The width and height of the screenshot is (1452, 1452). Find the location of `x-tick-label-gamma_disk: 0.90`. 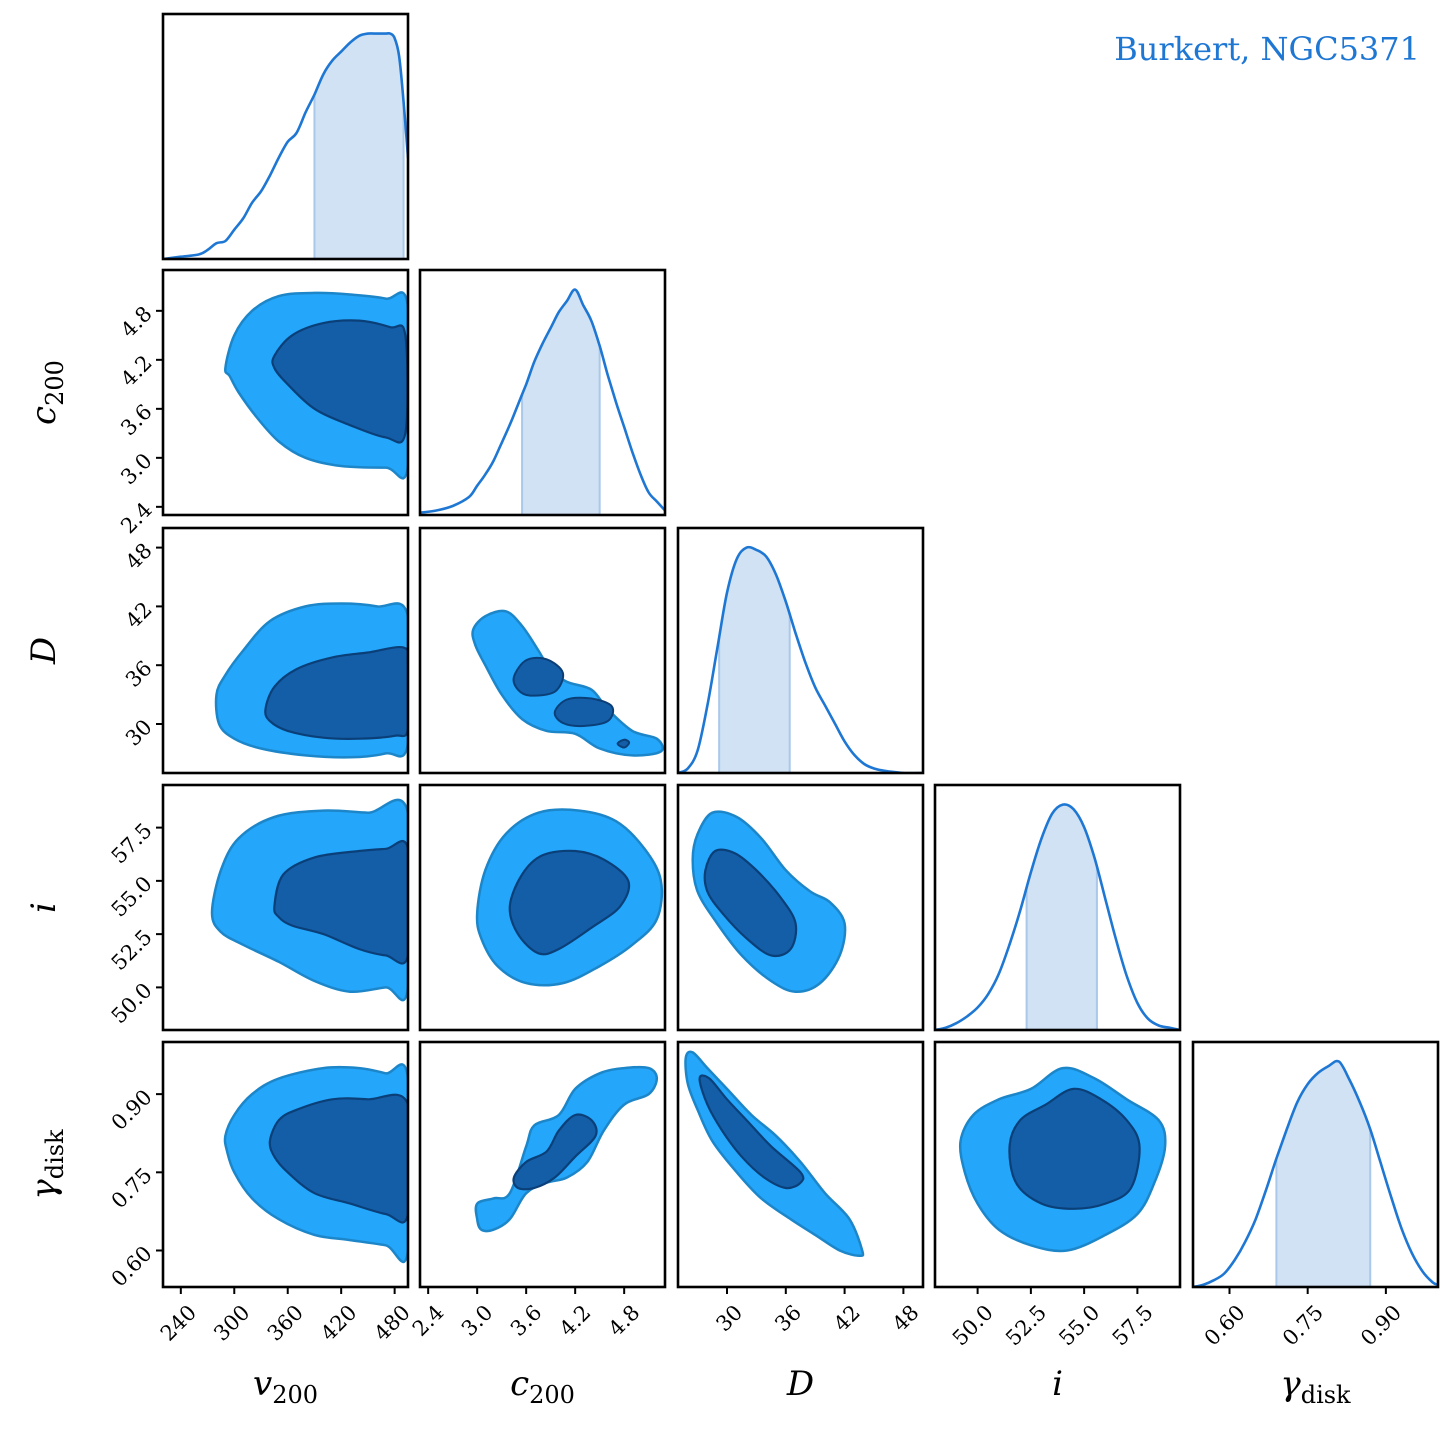

x-tick-label-gamma_disk: 0.90 is located at coordinates (1381, 1325).